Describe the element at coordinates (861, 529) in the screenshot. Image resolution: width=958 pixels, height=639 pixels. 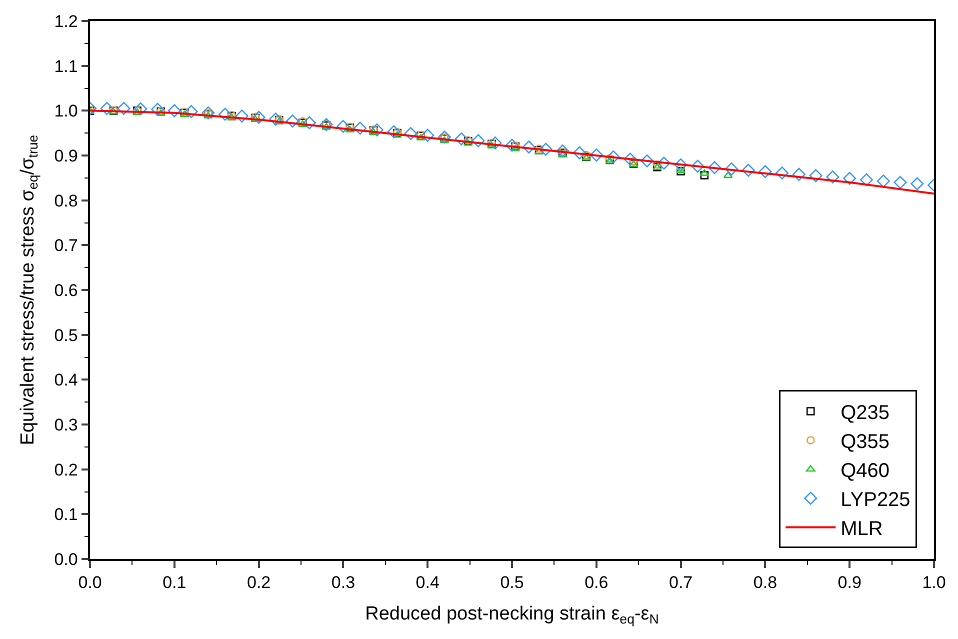
I see `legend-label: MLR` at that location.